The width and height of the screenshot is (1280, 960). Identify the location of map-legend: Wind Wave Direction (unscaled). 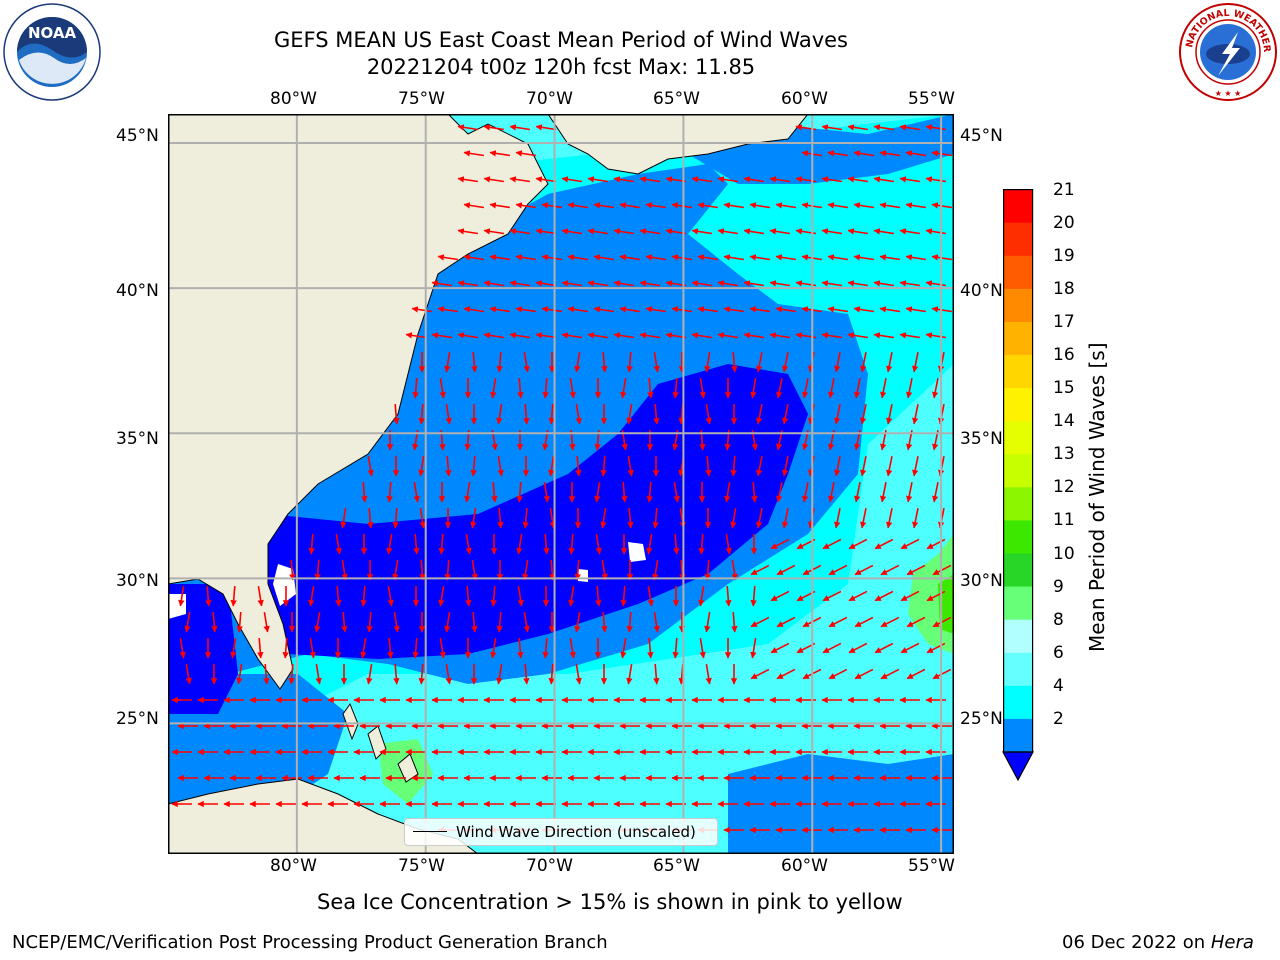
(561, 832).